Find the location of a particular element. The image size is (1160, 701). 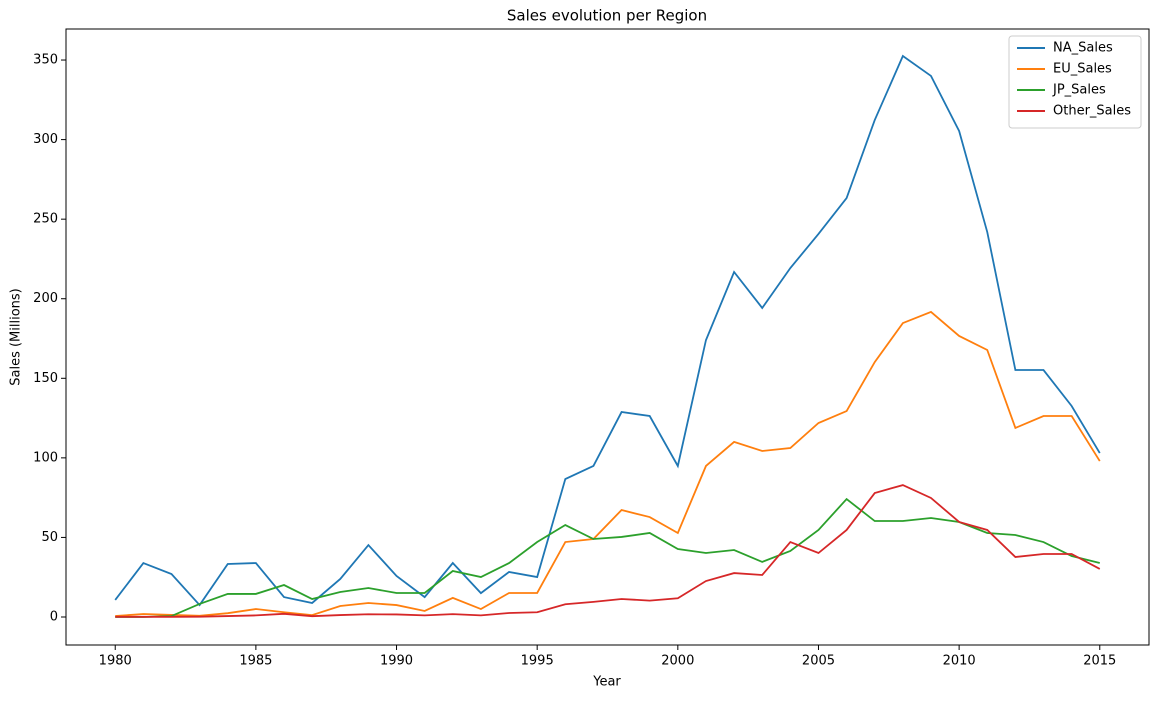

chart-title: Sales evolution per Region is located at coordinates (607, 16).